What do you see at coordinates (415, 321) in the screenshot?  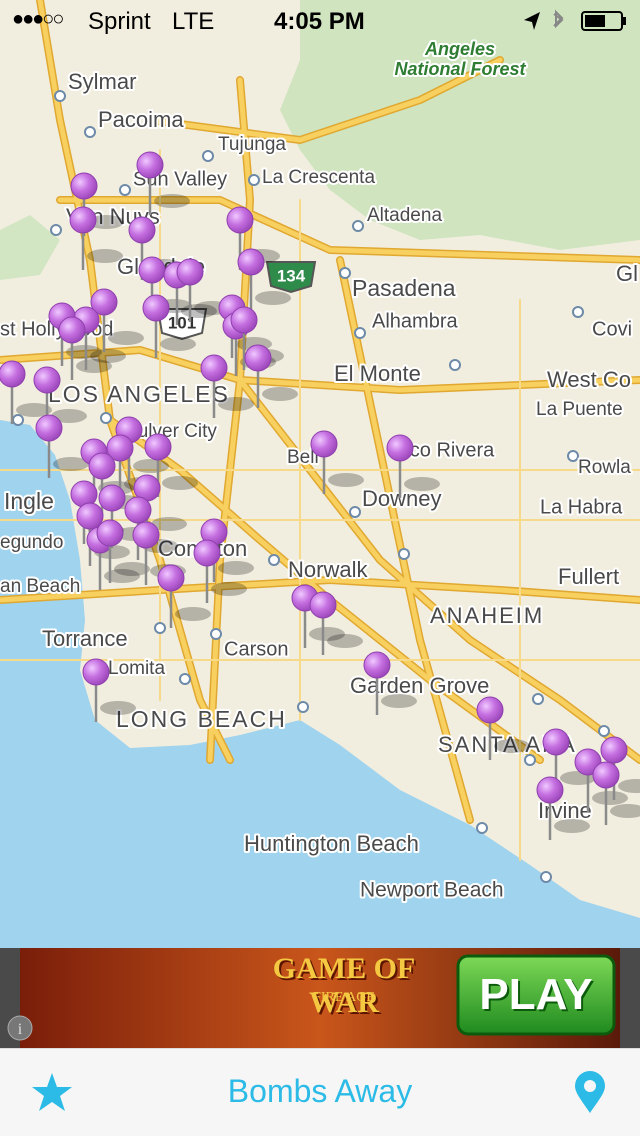 I see `place-label: Alhambra` at bounding box center [415, 321].